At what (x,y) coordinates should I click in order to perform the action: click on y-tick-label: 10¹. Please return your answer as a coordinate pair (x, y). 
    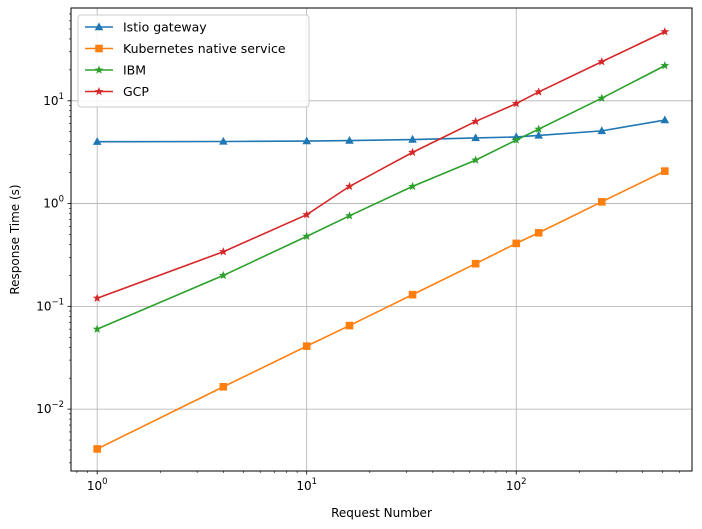
    Looking at the image, I should click on (53, 100).